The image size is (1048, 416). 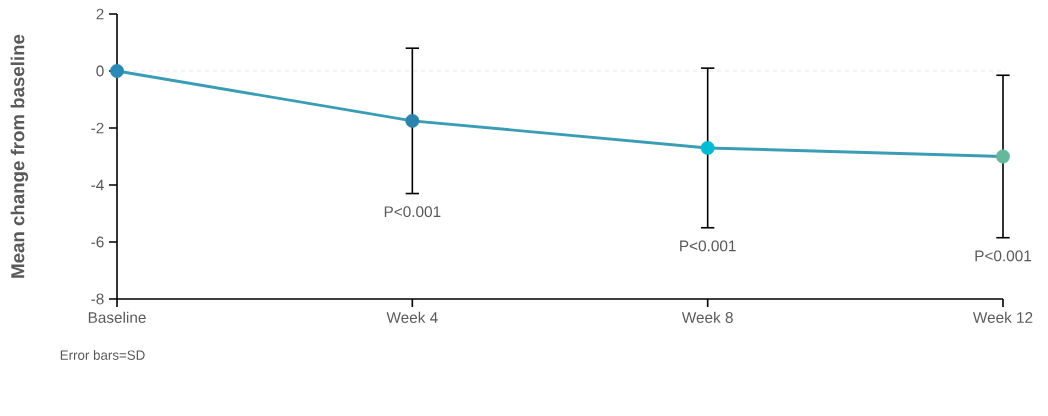 I want to click on y-axis-title: Mean change from baseline, so click(x=19, y=156).